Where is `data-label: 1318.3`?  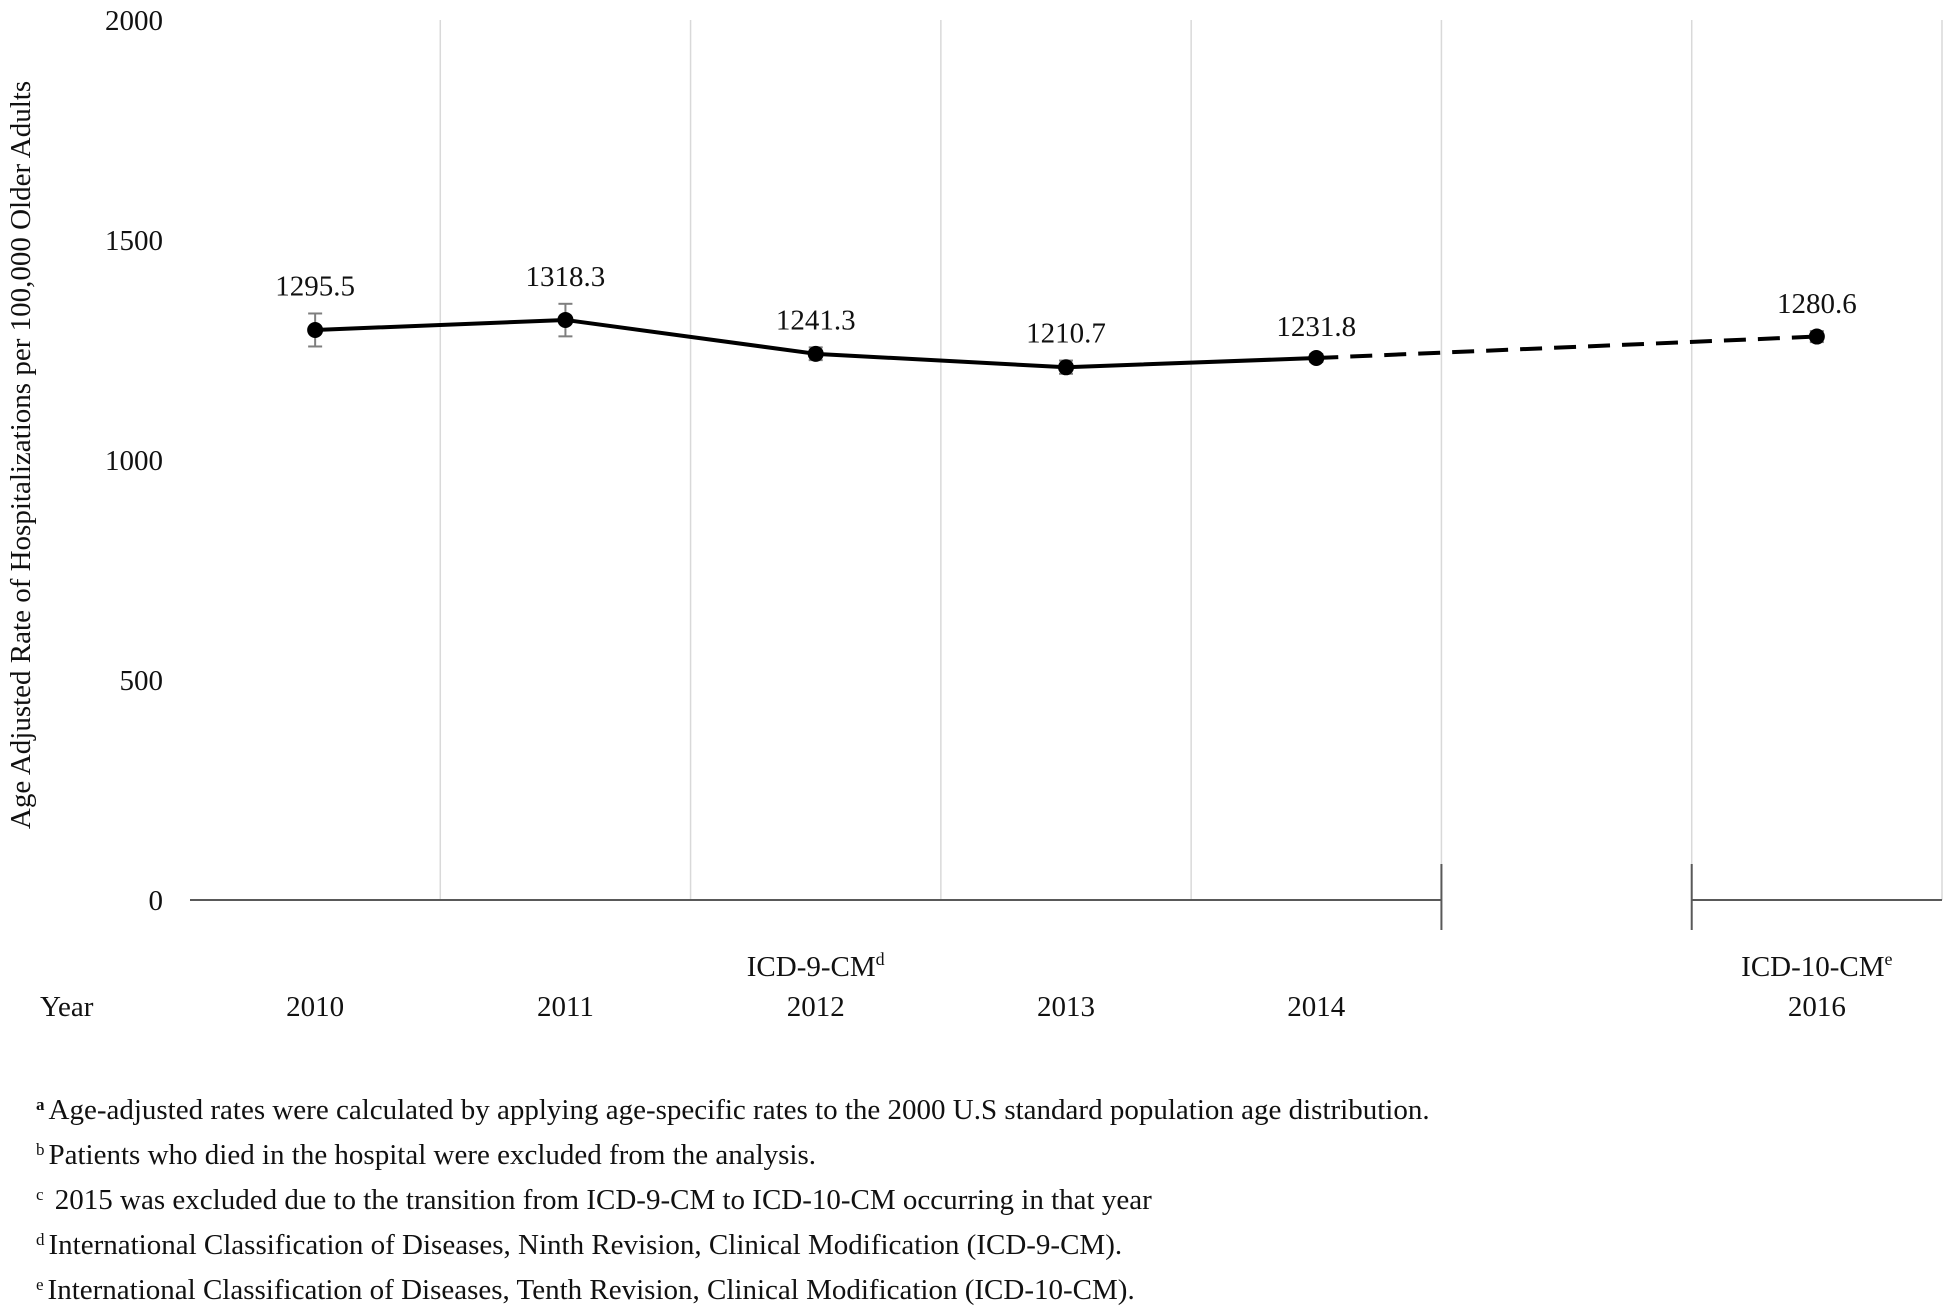
data-label: 1318.3 is located at coordinates (566, 277).